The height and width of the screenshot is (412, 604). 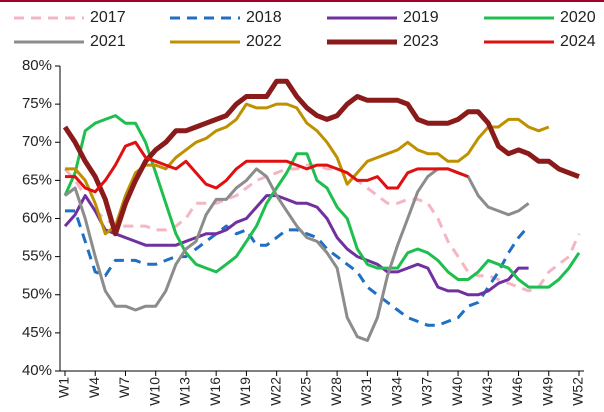 What do you see at coordinates (37, 65) in the screenshot?
I see `y-tick-label: 80%` at bounding box center [37, 65].